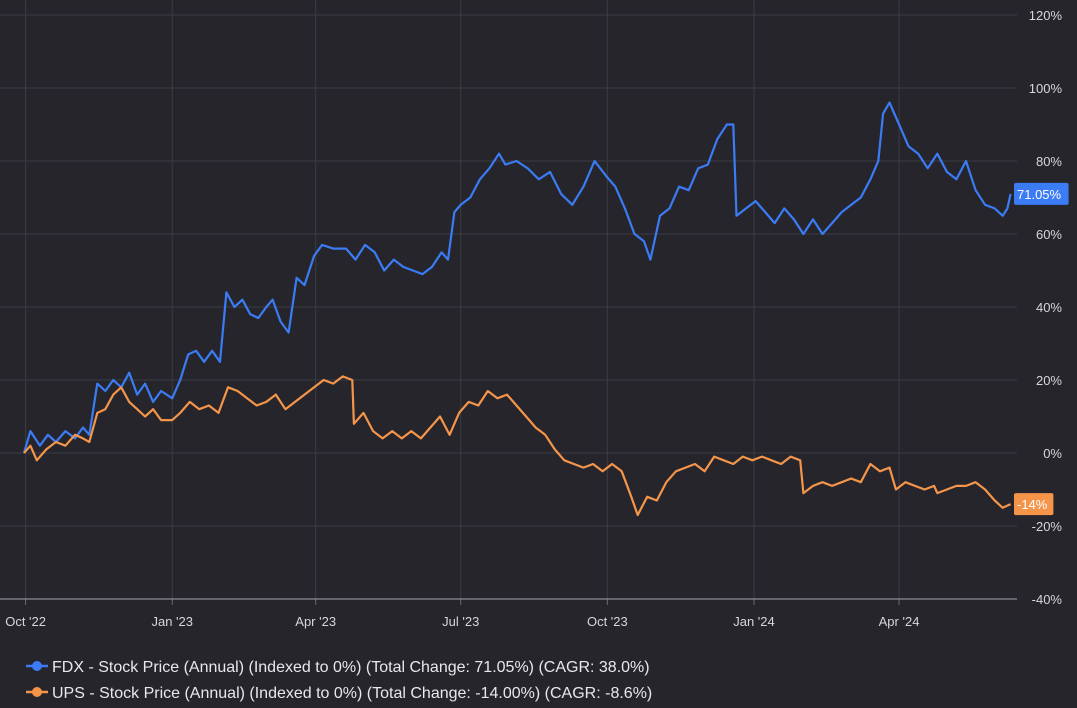  Describe the element at coordinates (1049, 380) in the screenshot. I see `y-tick-label: 20%` at that location.